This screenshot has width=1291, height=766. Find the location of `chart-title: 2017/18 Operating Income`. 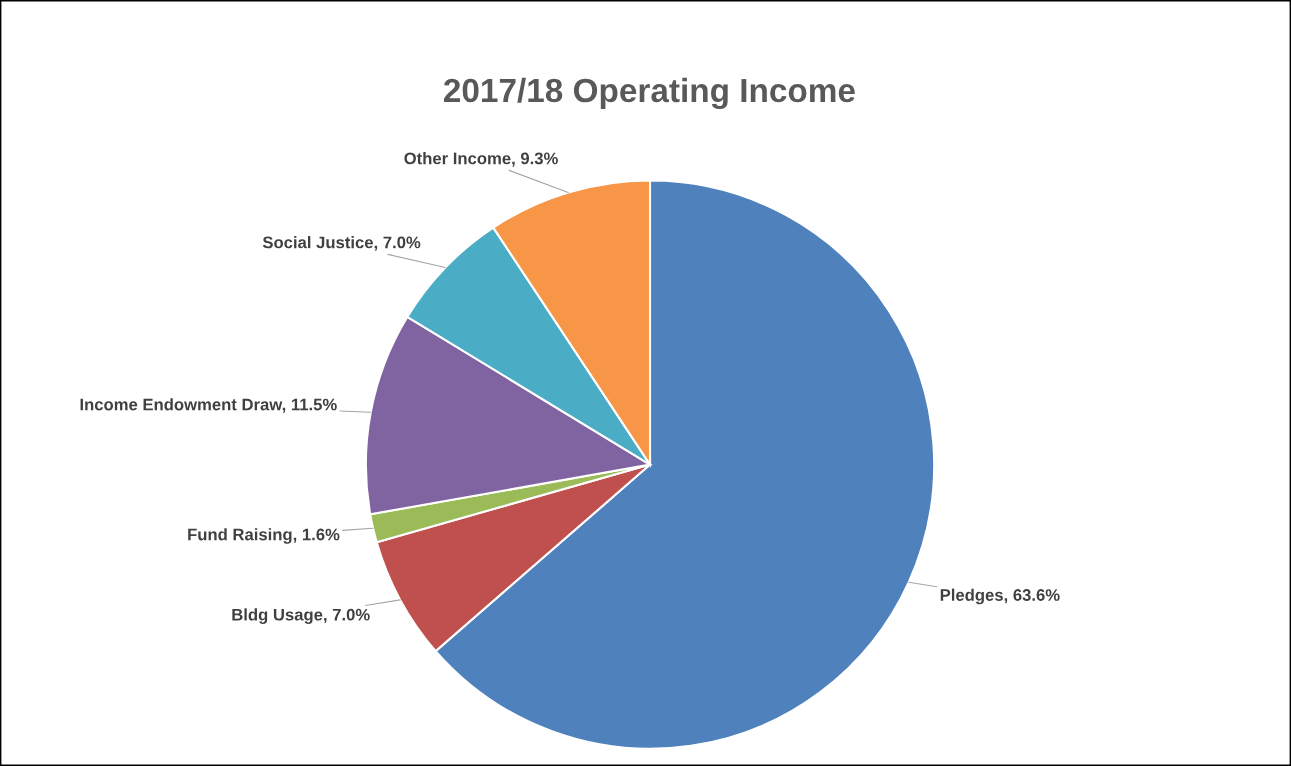

chart-title: 2017/18 Operating Income is located at coordinates (649, 93).